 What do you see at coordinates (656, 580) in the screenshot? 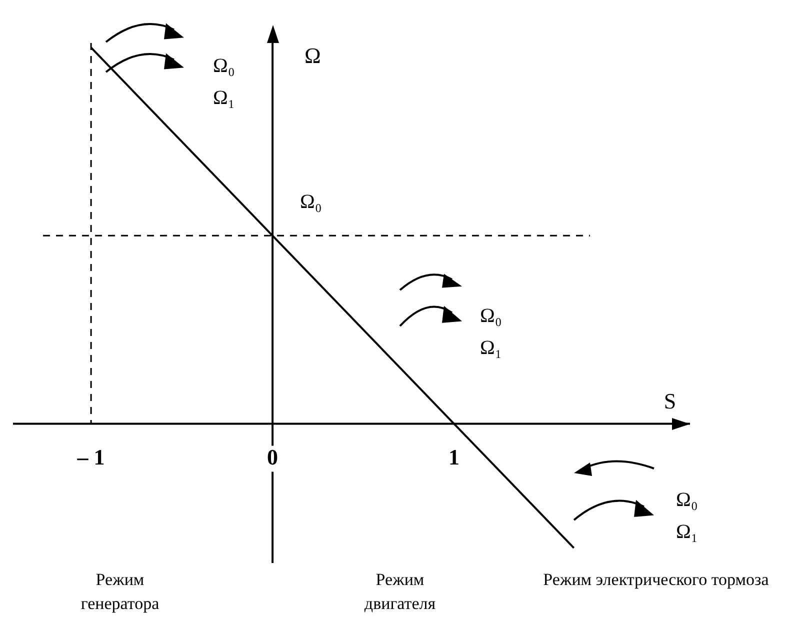
I see `text: Режим электрического тормоза` at bounding box center [656, 580].